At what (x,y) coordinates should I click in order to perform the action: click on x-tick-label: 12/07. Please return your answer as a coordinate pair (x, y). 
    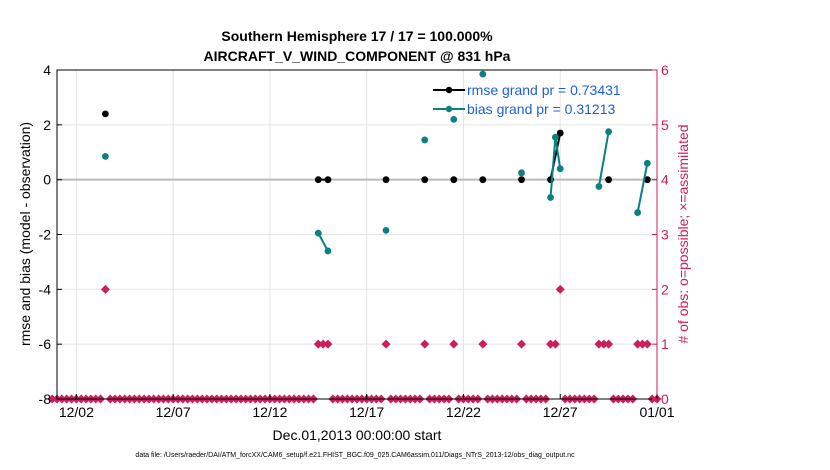
    Looking at the image, I should click on (173, 412).